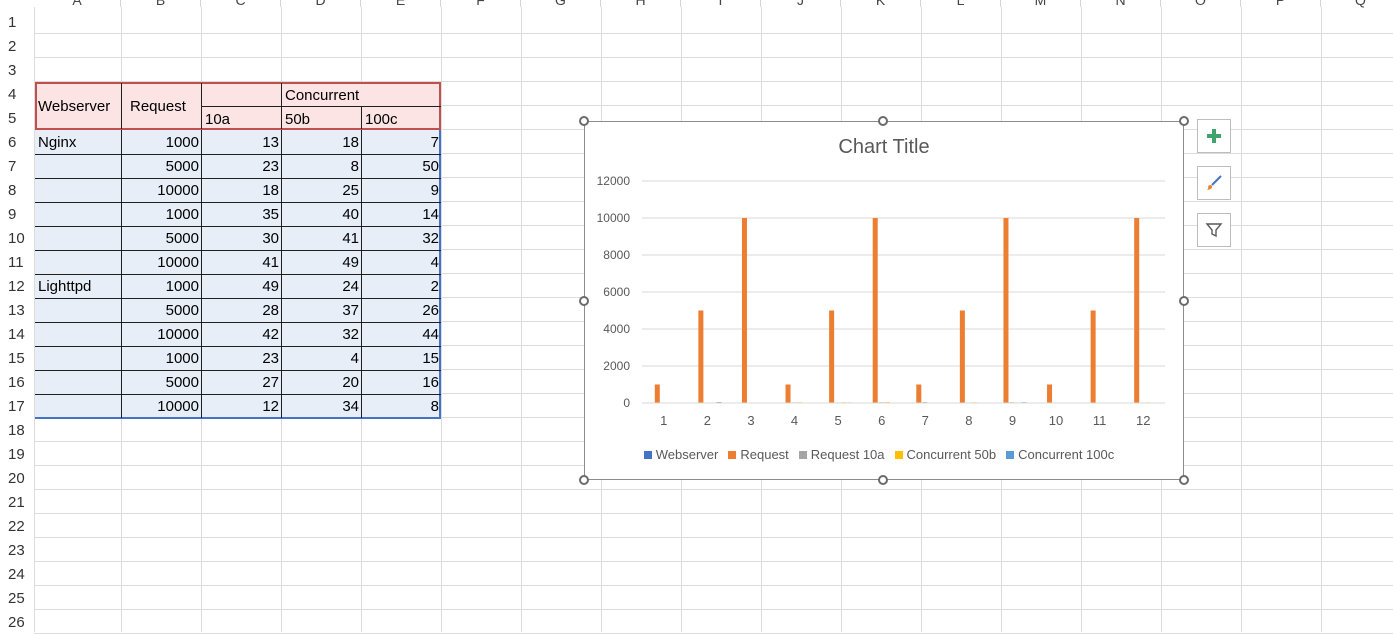 Image resolution: width=1393 pixels, height=634 pixels. I want to click on column-header-n: N, so click(1121, 3).